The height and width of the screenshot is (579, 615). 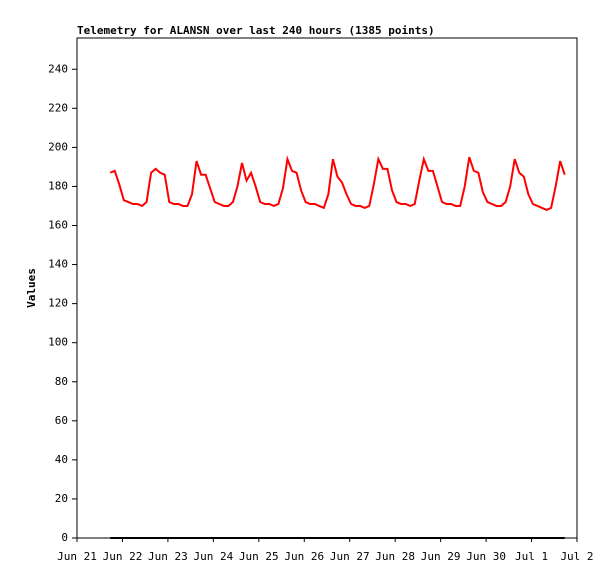 What do you see at coordinates (58, 264) in the screenshot?
I see `y-tick-label: 140` at bounding box center [58, 264].